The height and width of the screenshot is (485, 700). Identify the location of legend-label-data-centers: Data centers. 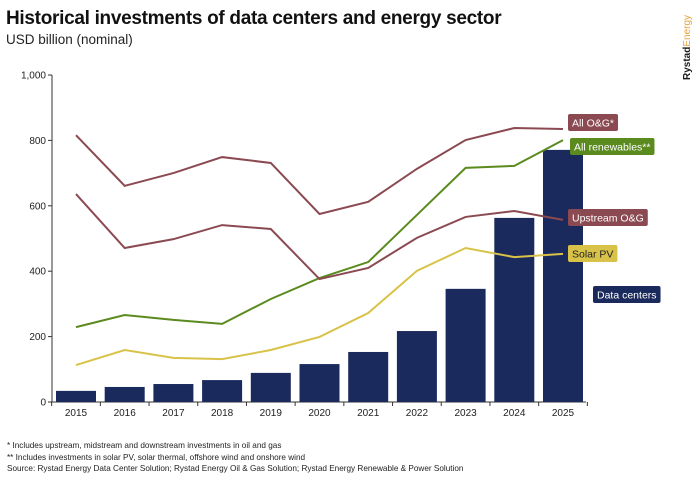
(627, 296).